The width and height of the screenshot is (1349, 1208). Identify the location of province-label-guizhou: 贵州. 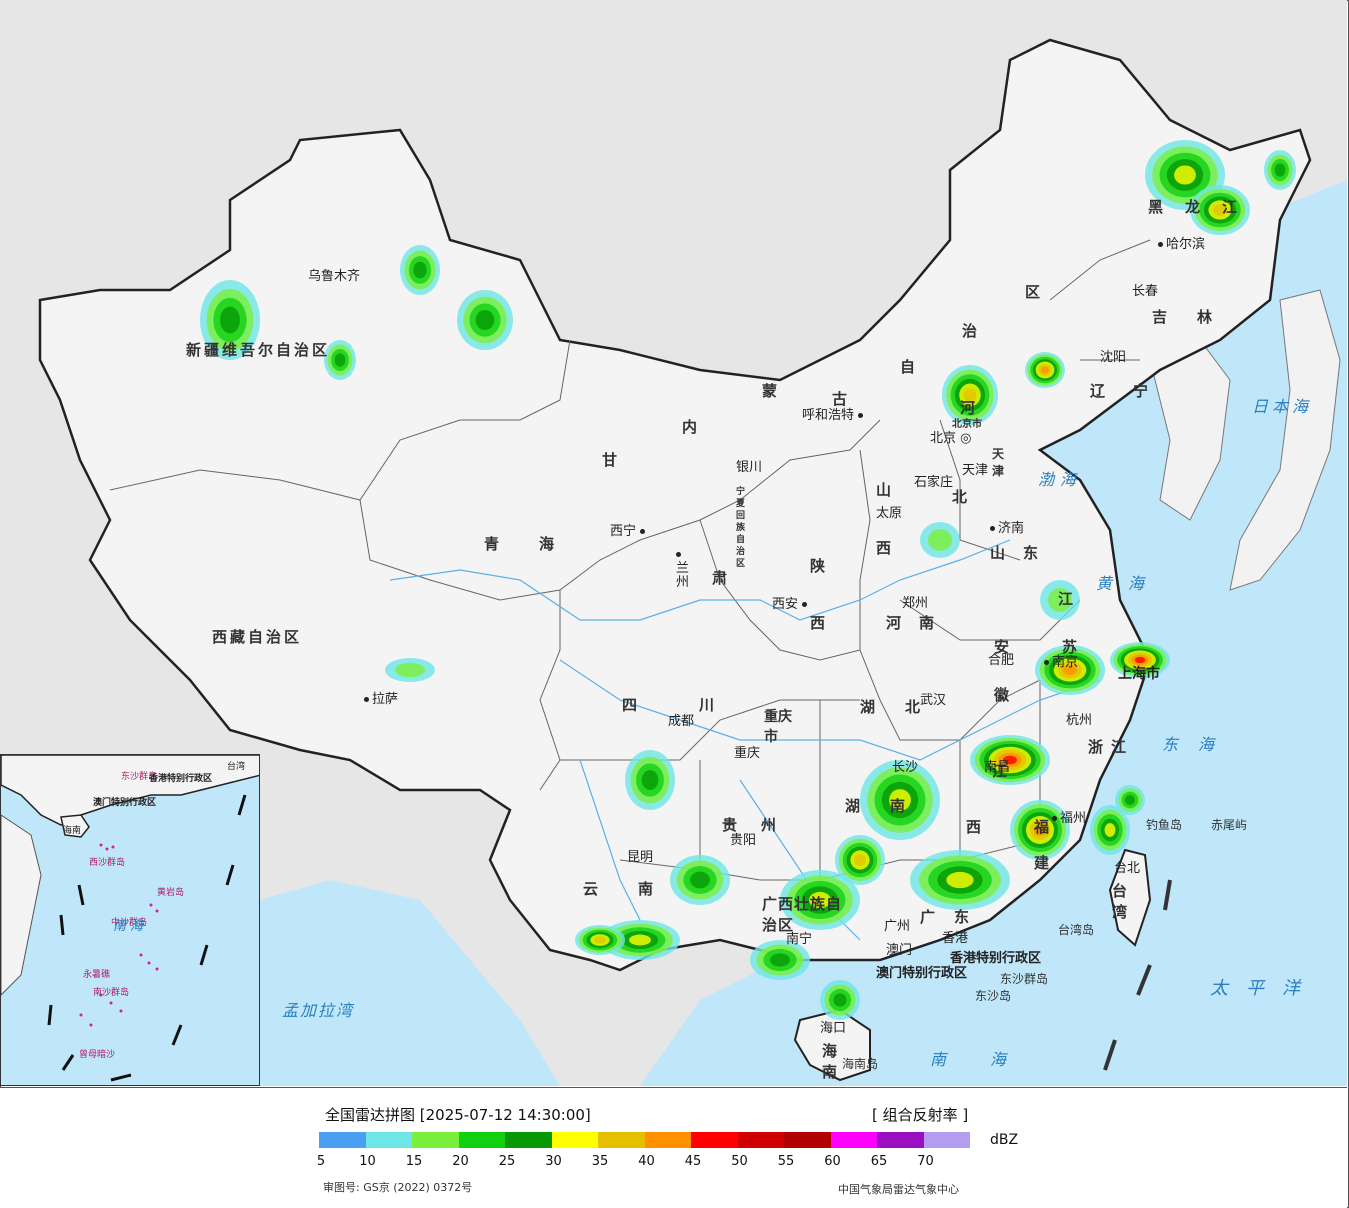
(761, 825).